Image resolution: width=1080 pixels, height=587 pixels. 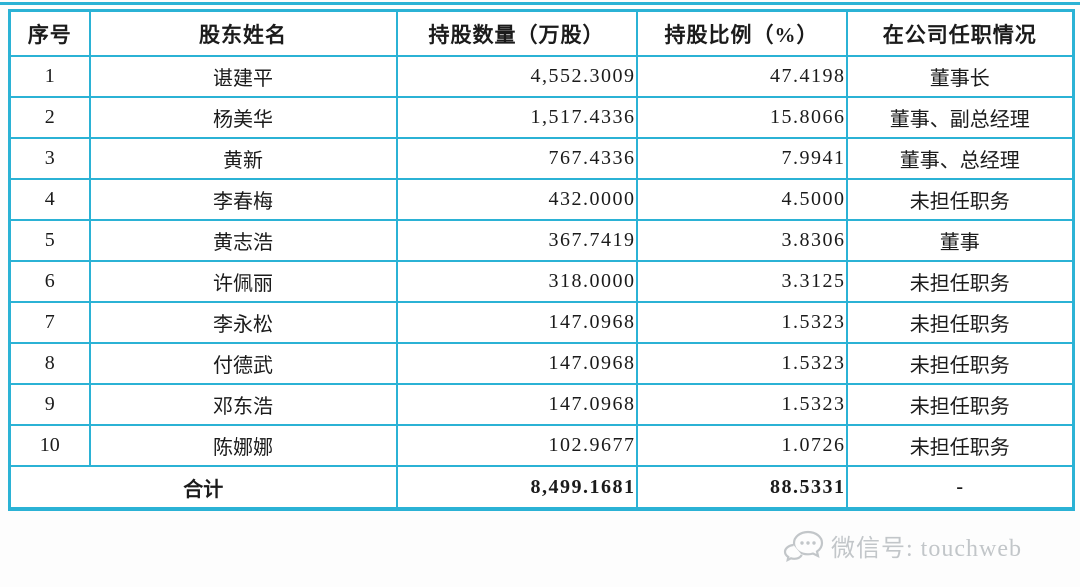 What do you see at coordinates (741, 117) in the screenshot?
I see `cell-ratio: 15.8066` at bounding box center [741, 117].